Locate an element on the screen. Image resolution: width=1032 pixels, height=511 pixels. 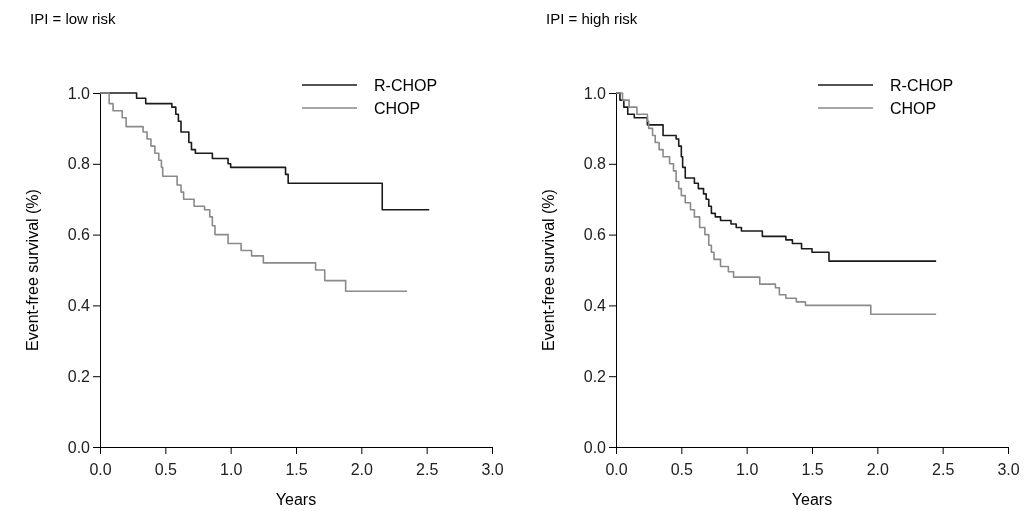
chart-title: IPI = low risk is located at coordinates (73, 18).